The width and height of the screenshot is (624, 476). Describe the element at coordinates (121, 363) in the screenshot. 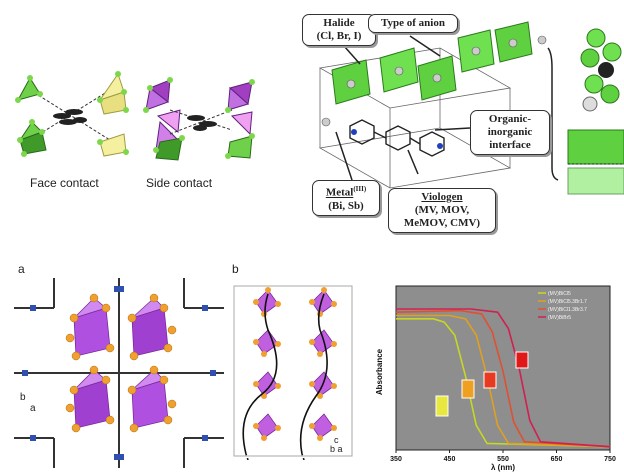

I see `octahedra-group` at that location.